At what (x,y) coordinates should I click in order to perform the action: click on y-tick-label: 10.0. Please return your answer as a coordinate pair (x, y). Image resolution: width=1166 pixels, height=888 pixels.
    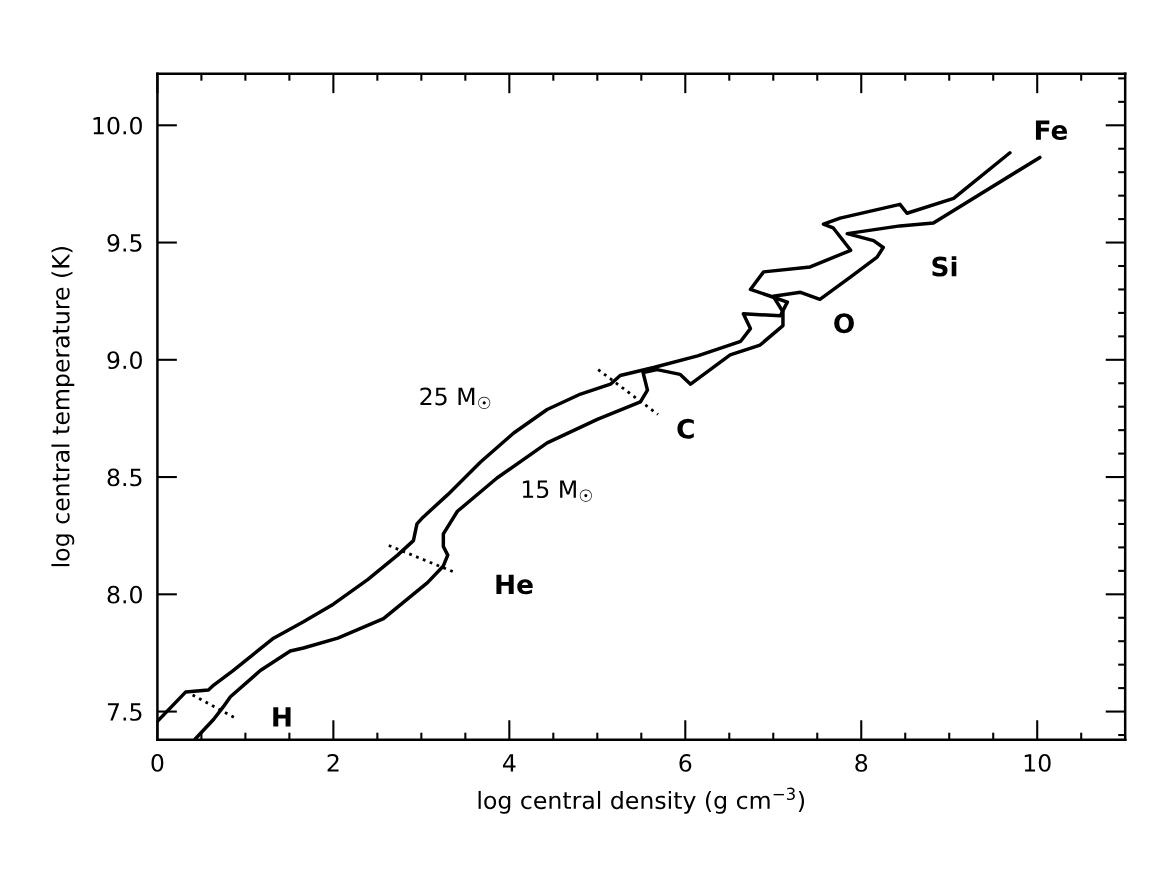
    Looking at the image, I should click on (117, 125).